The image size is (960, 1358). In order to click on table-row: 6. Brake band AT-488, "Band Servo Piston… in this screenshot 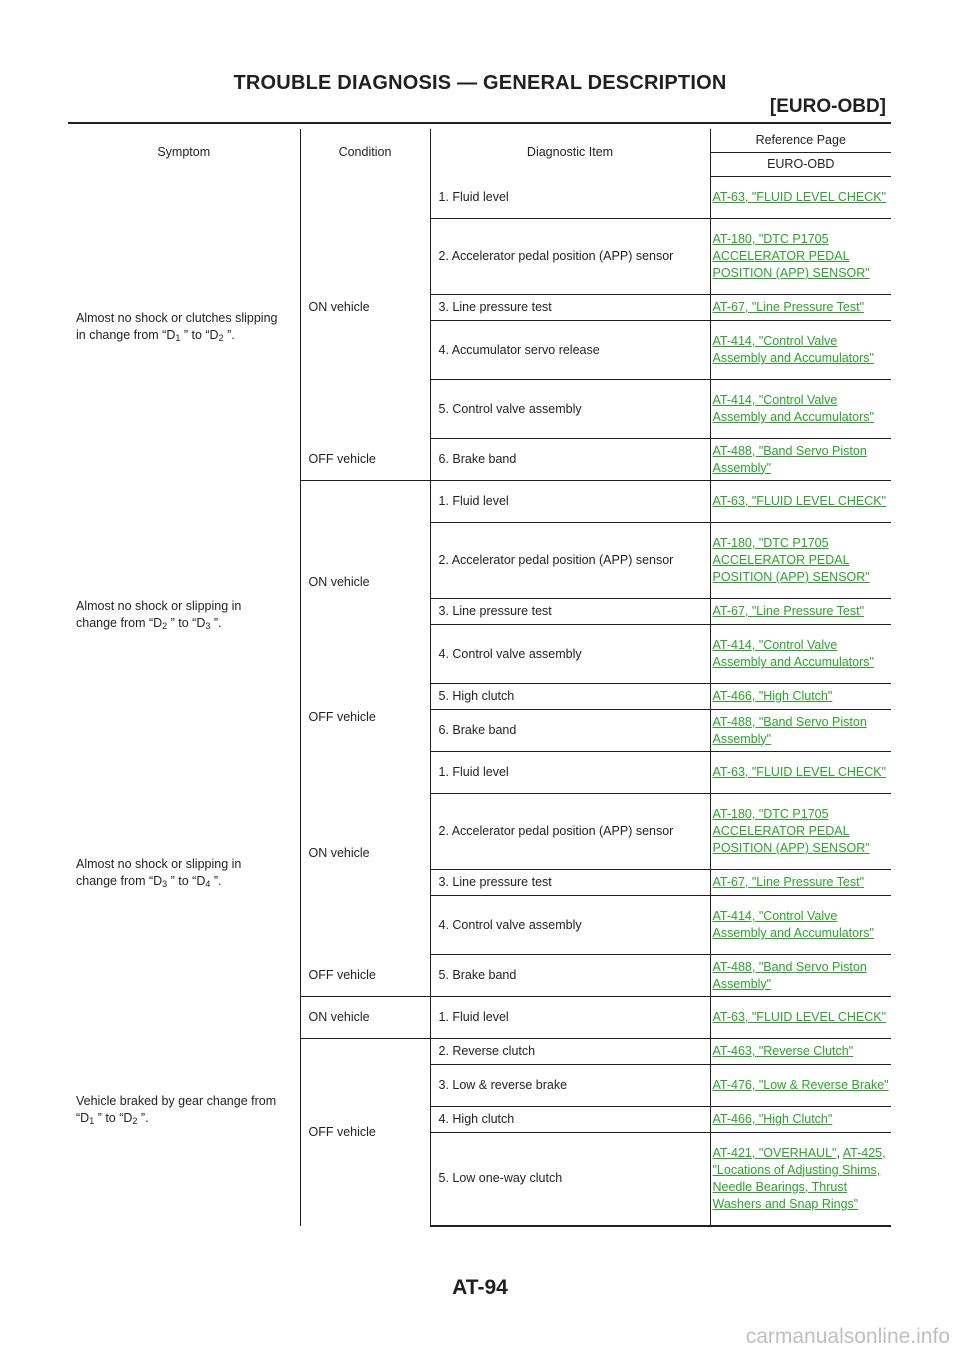, I will do `click(479, 730)`.